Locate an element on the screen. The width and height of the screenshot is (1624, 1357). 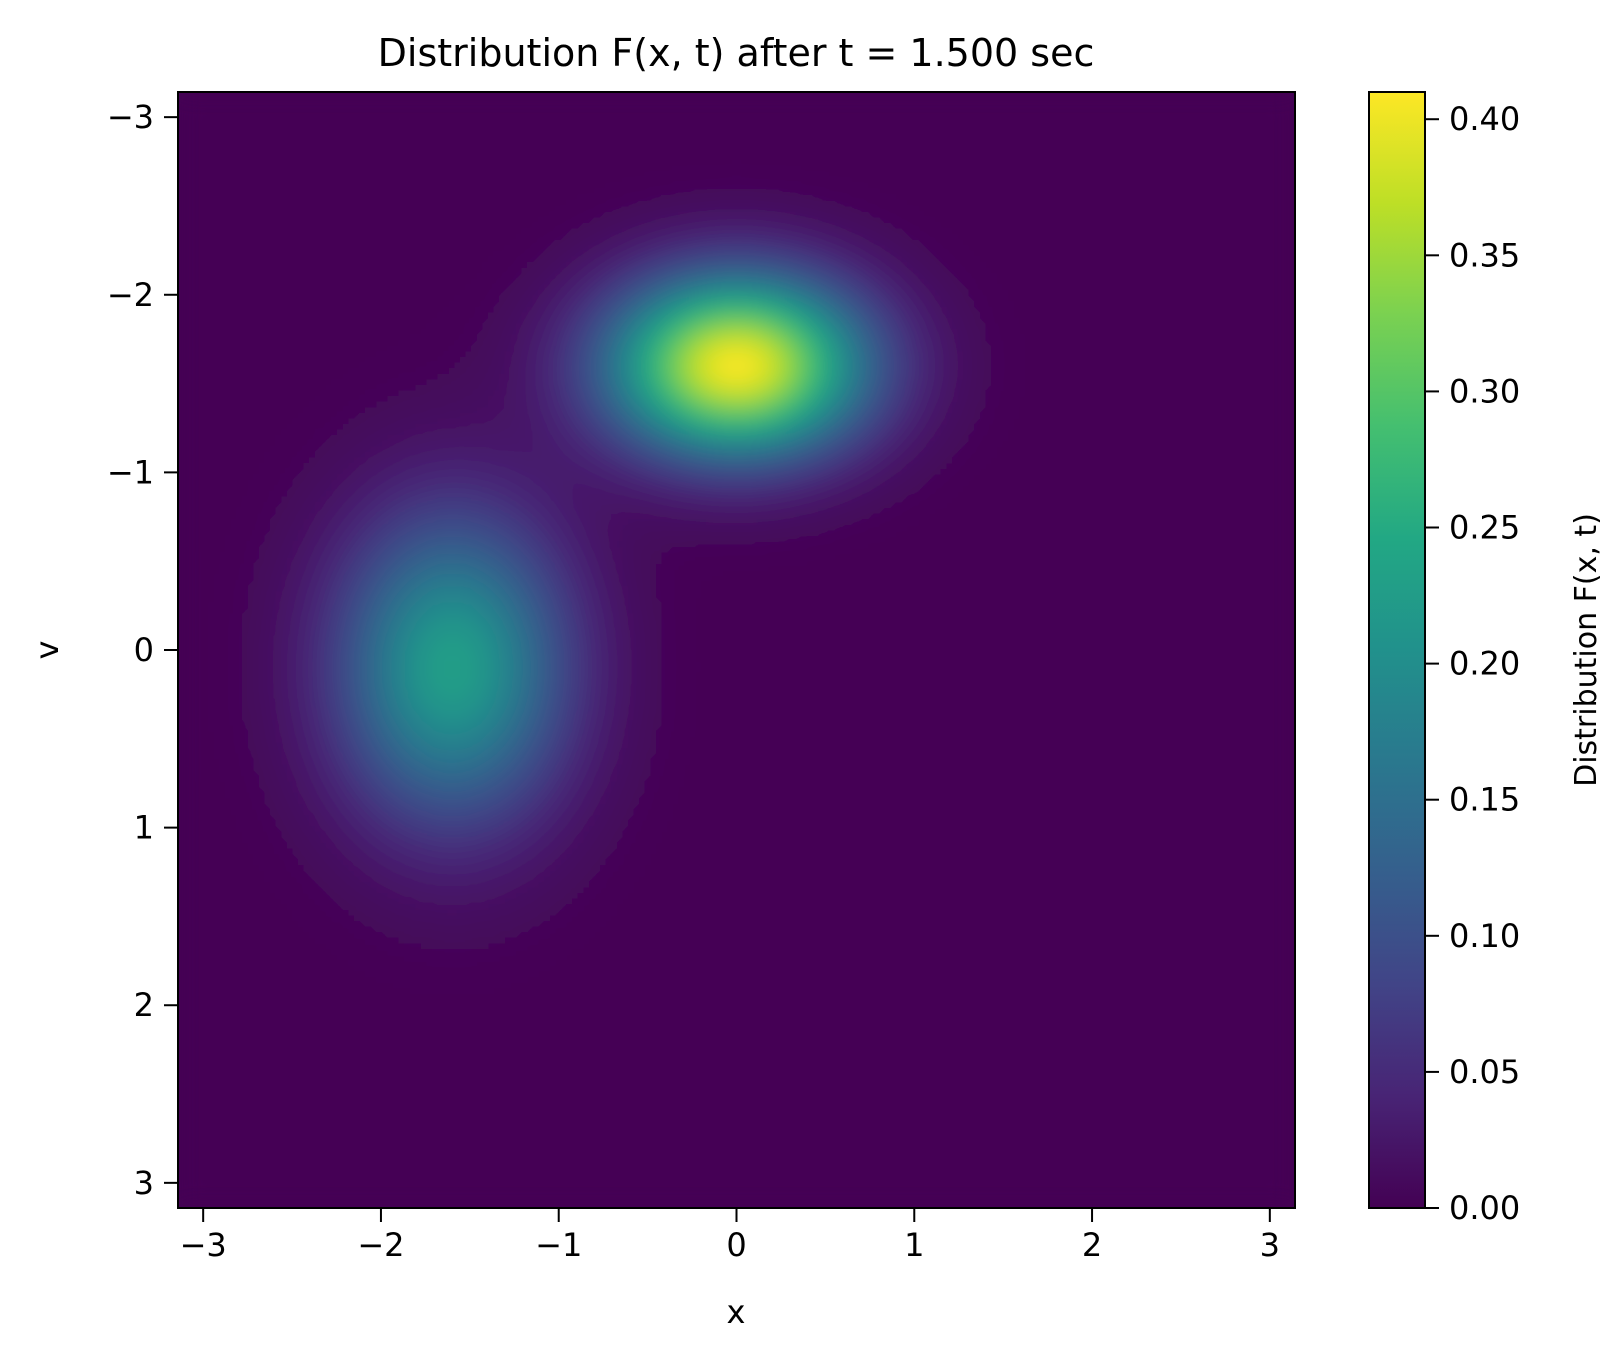
x-tick-label: 3 is located at coordinates (1270, 1245).